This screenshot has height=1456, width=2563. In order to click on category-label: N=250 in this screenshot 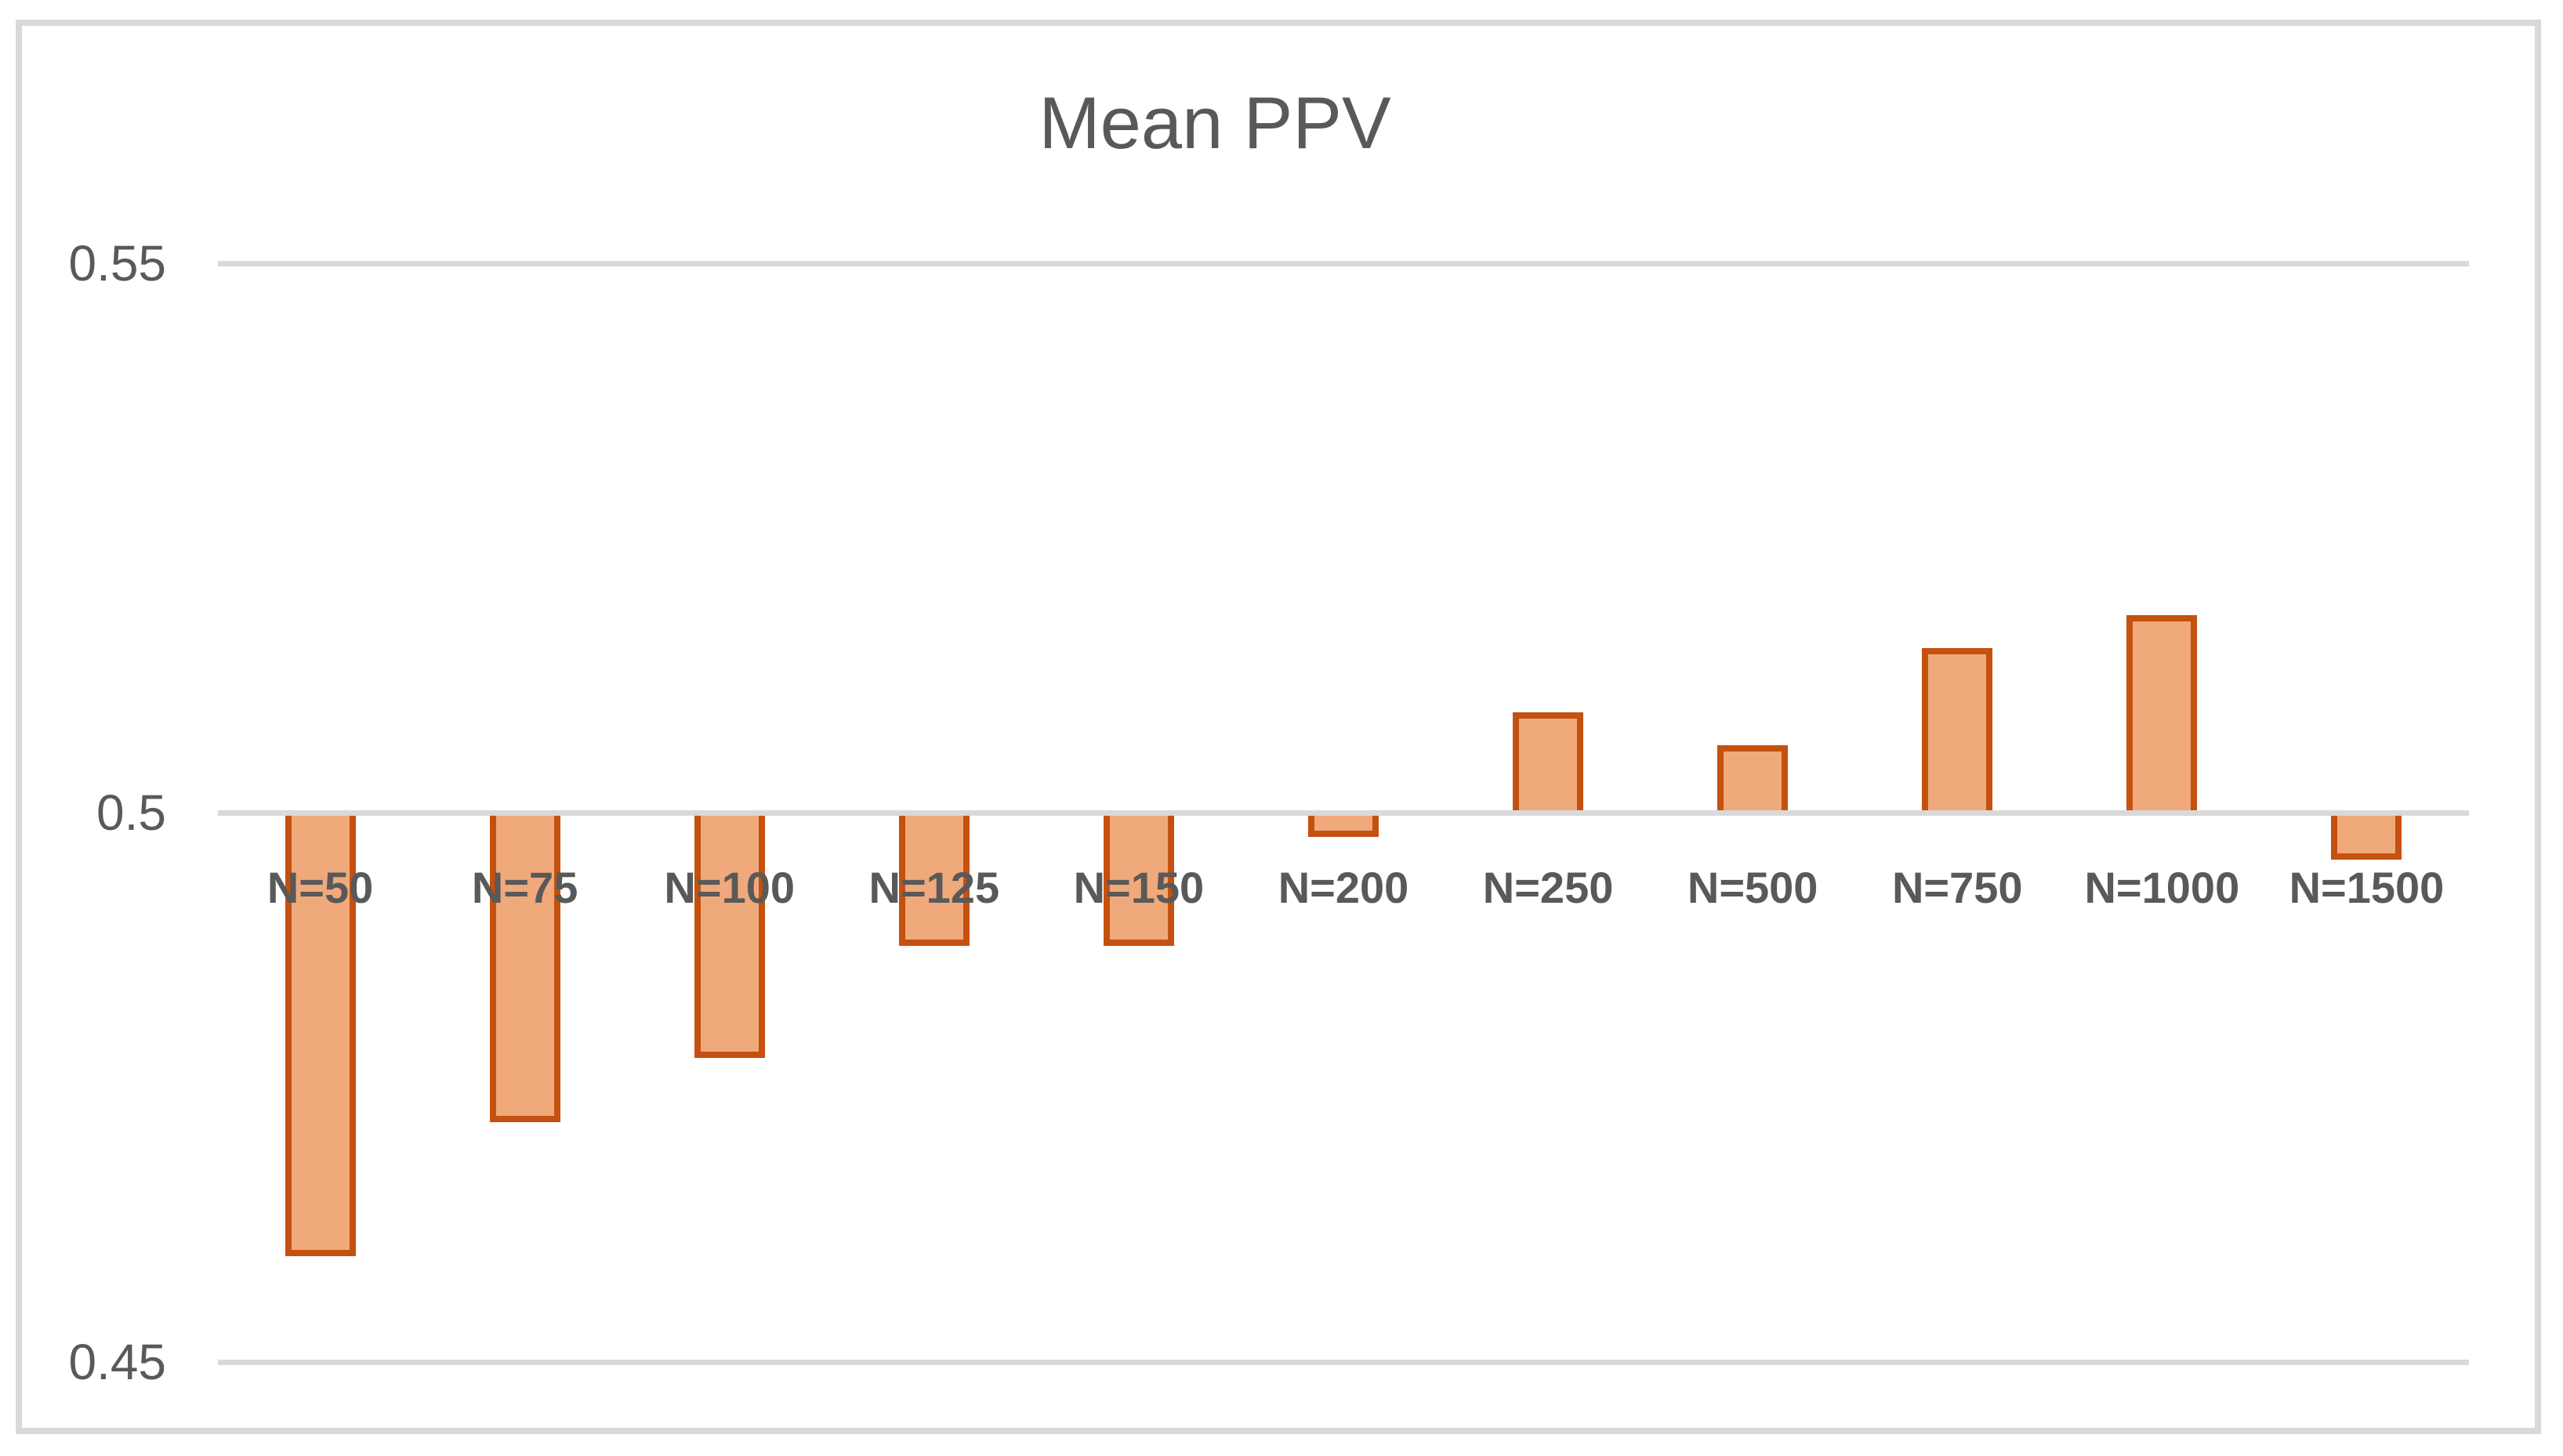, I will do `click(1548, 887)`.